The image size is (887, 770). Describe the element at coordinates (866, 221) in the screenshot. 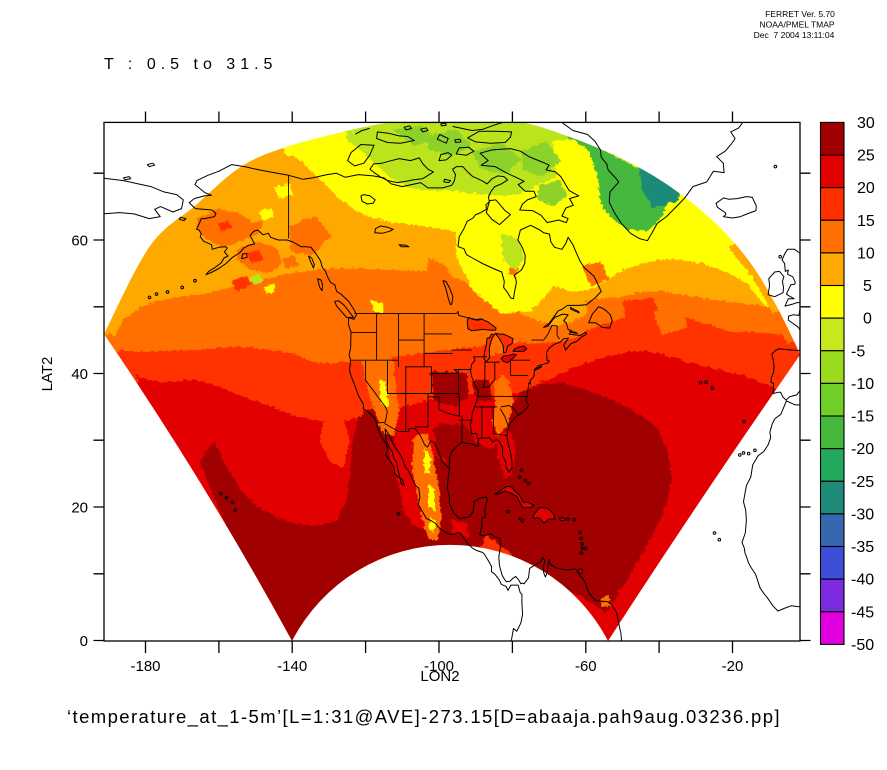

I see `svg-text: 15` at that location.